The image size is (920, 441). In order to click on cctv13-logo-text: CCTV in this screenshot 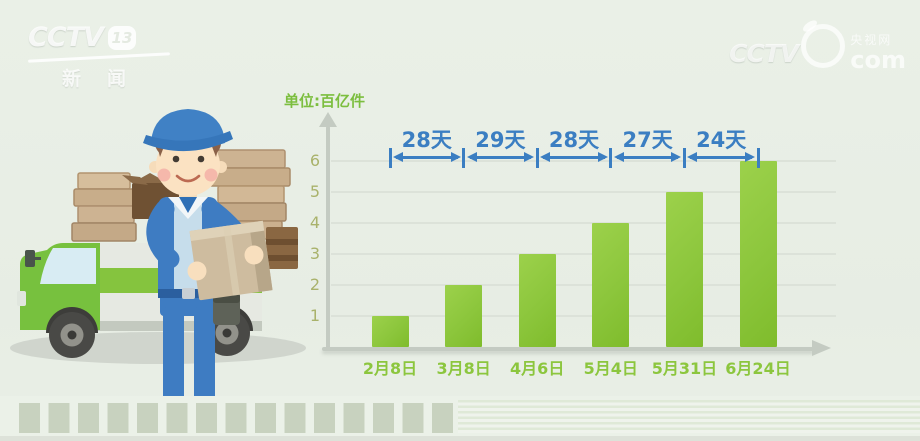, I will do `click(66, 37)`.